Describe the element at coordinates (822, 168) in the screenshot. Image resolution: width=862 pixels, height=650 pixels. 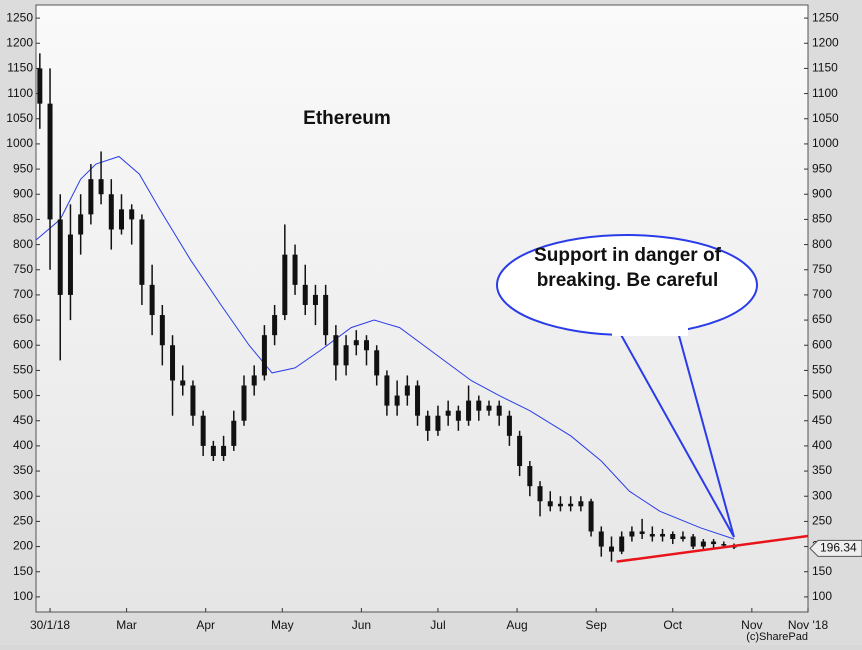
I see `y2-tick-label: 950` at that location.